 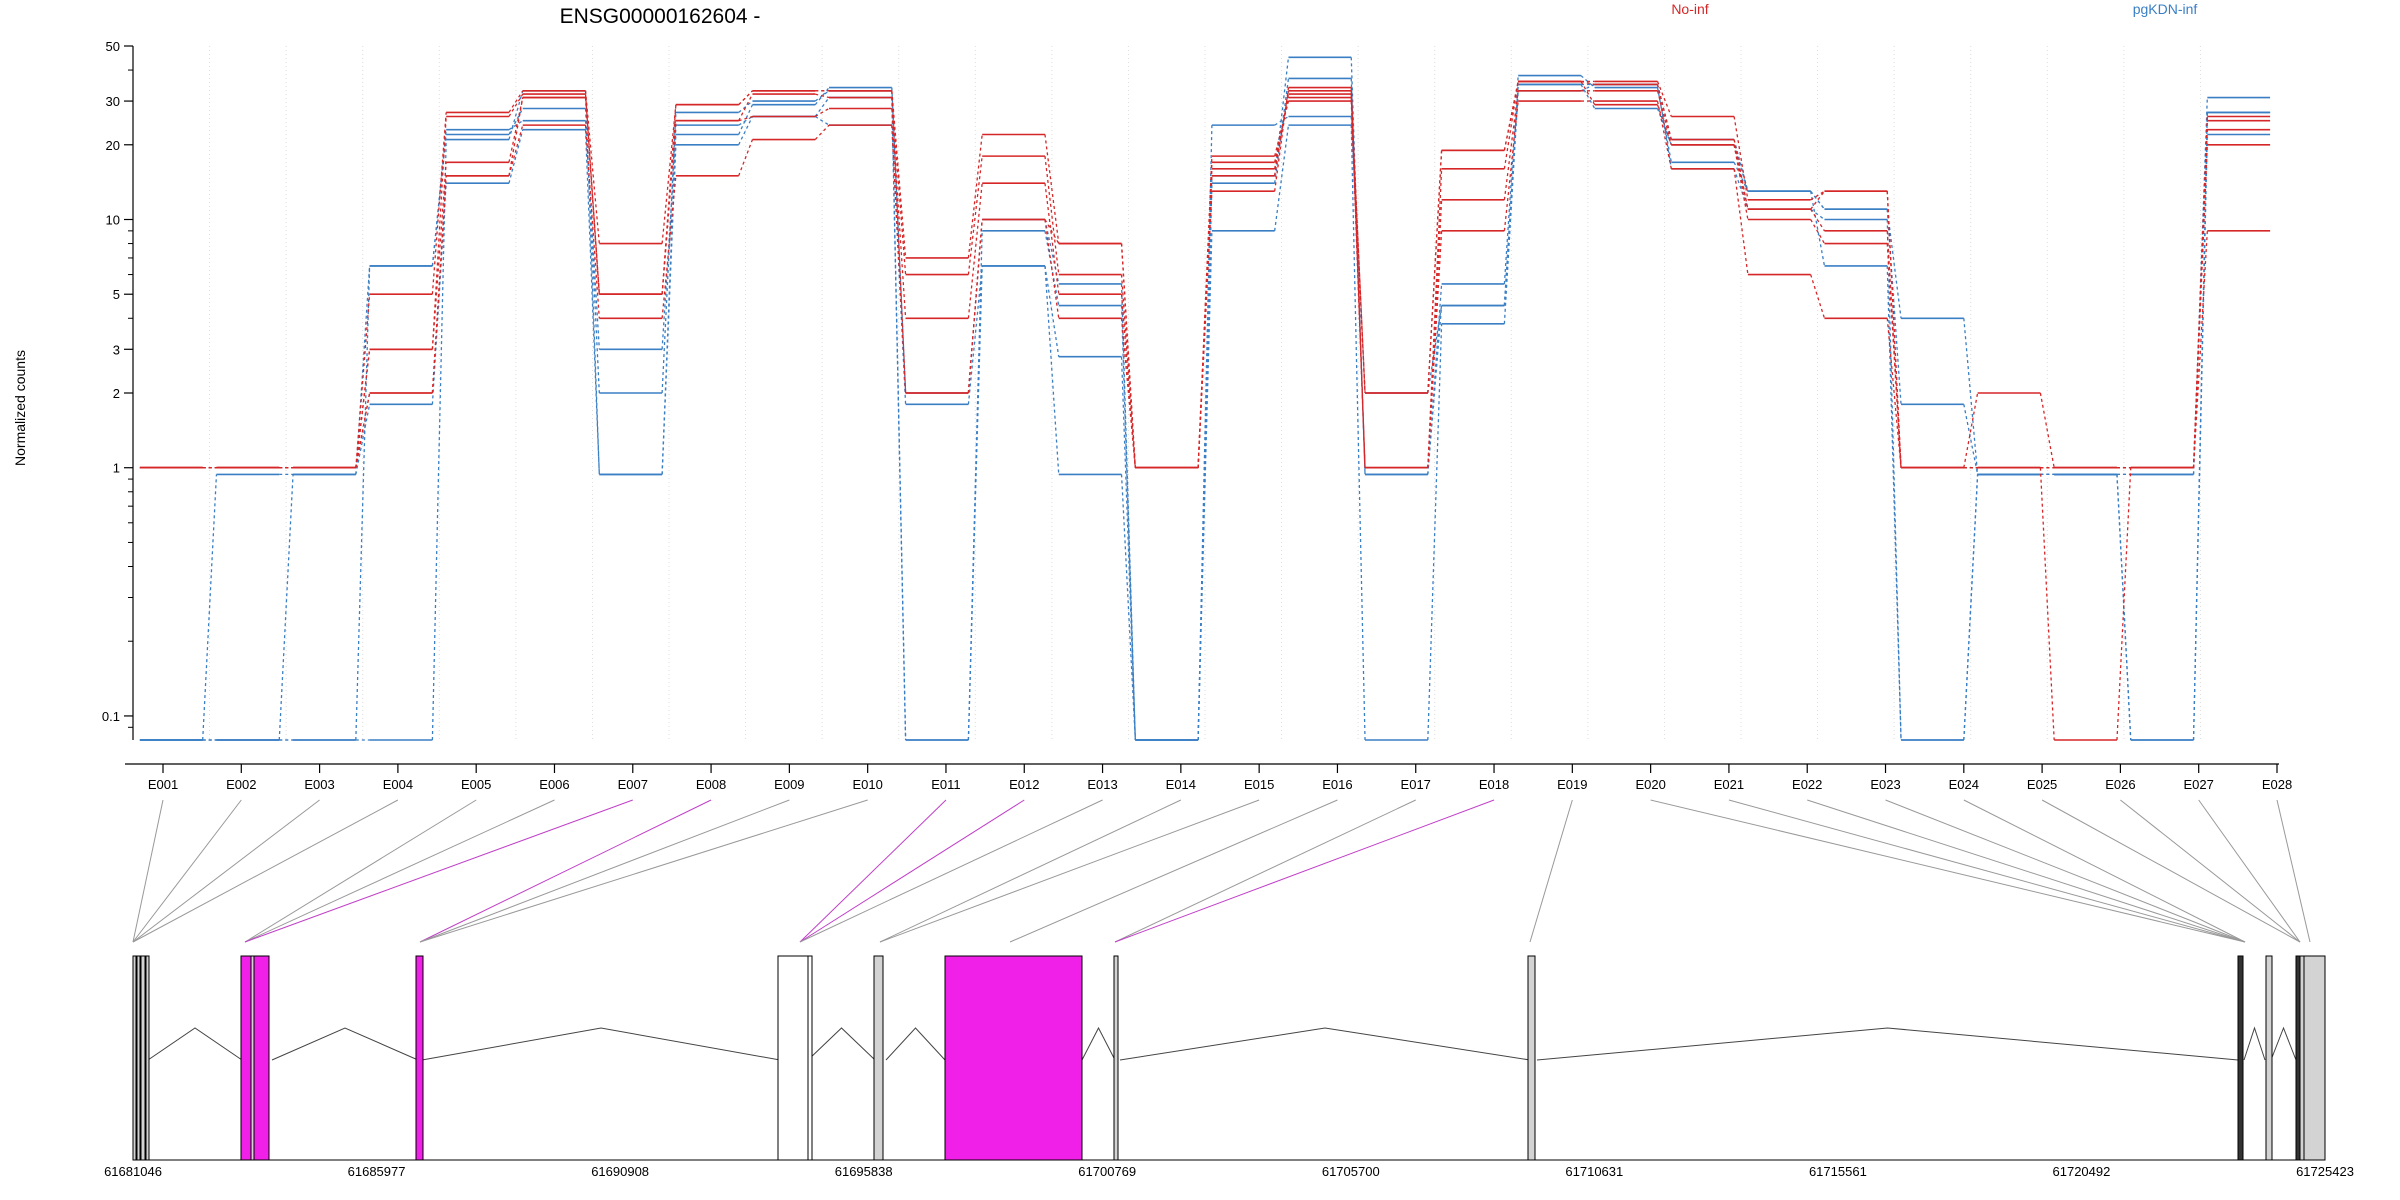 What do you see at coordinates (2042, 784) in the screenshot?
I see `x-tick-label: E025` at bounding box center [2042, 784].